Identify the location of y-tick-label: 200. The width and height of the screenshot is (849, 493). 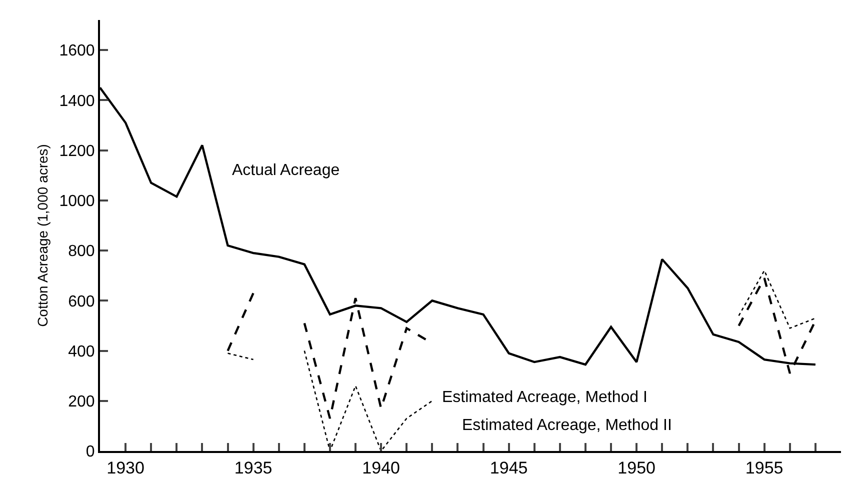
(81, 401).